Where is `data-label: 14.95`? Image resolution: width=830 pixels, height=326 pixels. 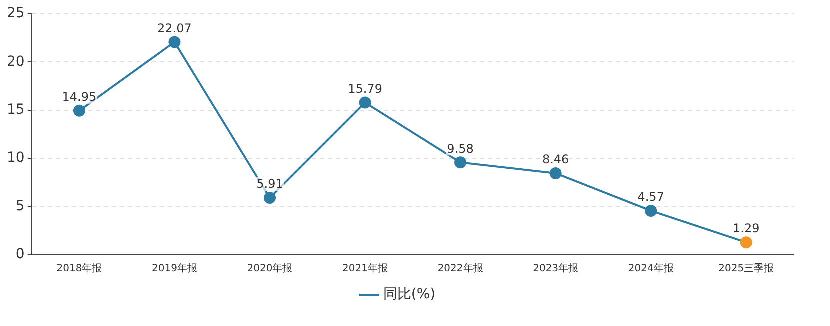 data-label: 14.95 is located at coordinates (79, 97).